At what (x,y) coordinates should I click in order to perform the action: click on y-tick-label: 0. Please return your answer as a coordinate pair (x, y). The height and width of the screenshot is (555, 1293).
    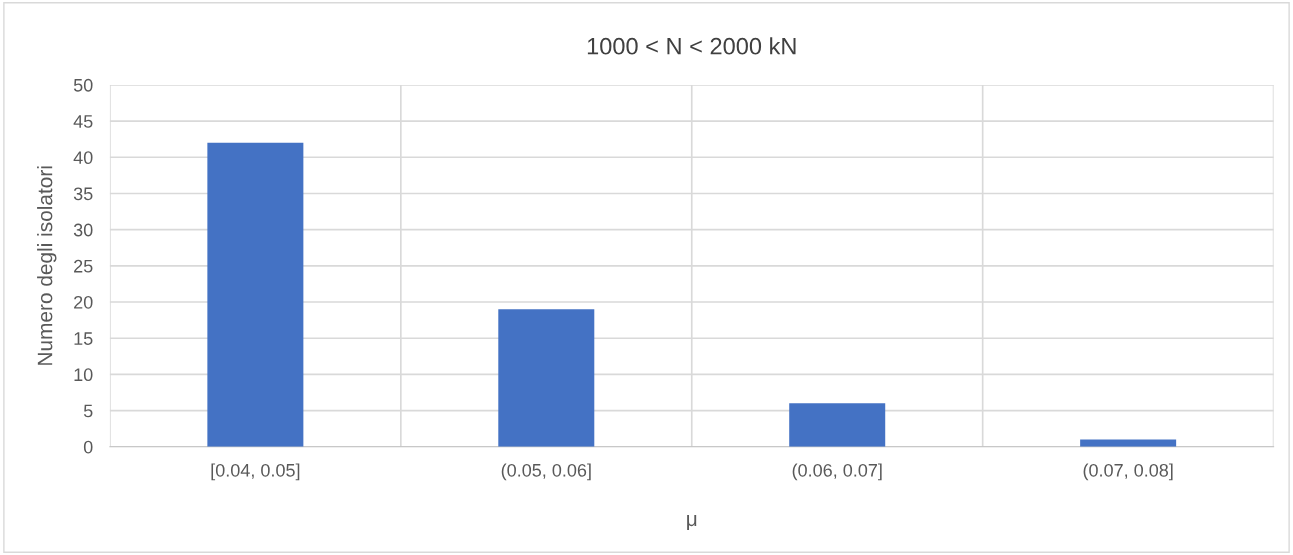
    Looking at the image, I should click on (88, 447).